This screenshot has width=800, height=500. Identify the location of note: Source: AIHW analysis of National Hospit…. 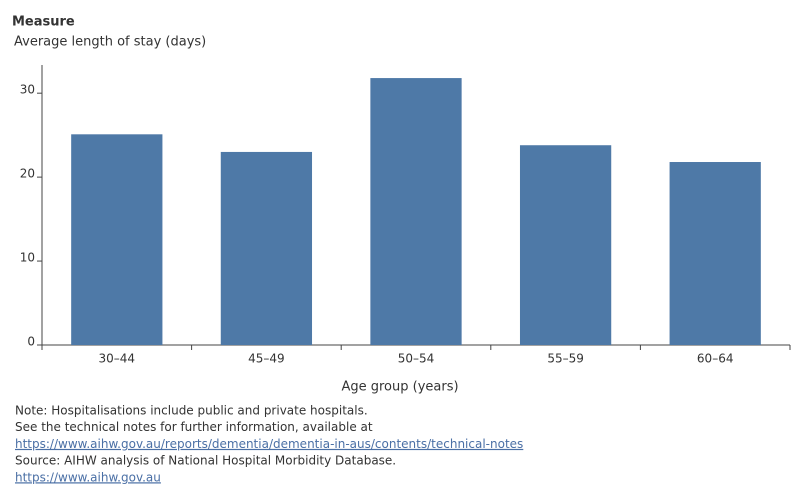
(205, 461).